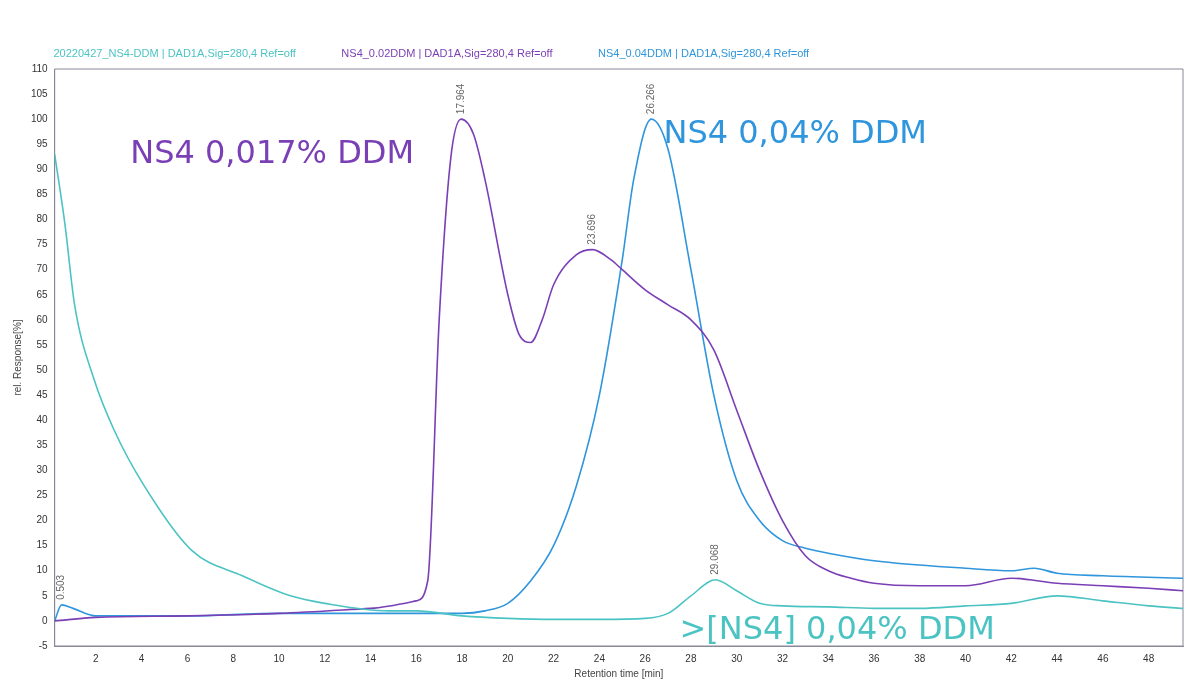  What do you see at coordinates (61, 587) in the screenshot?
I see `annotation: 0.503` at bounding box center [61, 587].